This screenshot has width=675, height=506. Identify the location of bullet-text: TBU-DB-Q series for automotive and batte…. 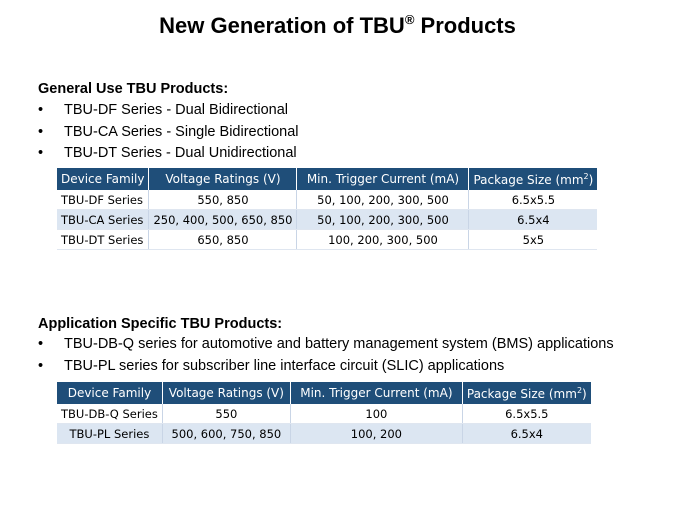
(339, 344).